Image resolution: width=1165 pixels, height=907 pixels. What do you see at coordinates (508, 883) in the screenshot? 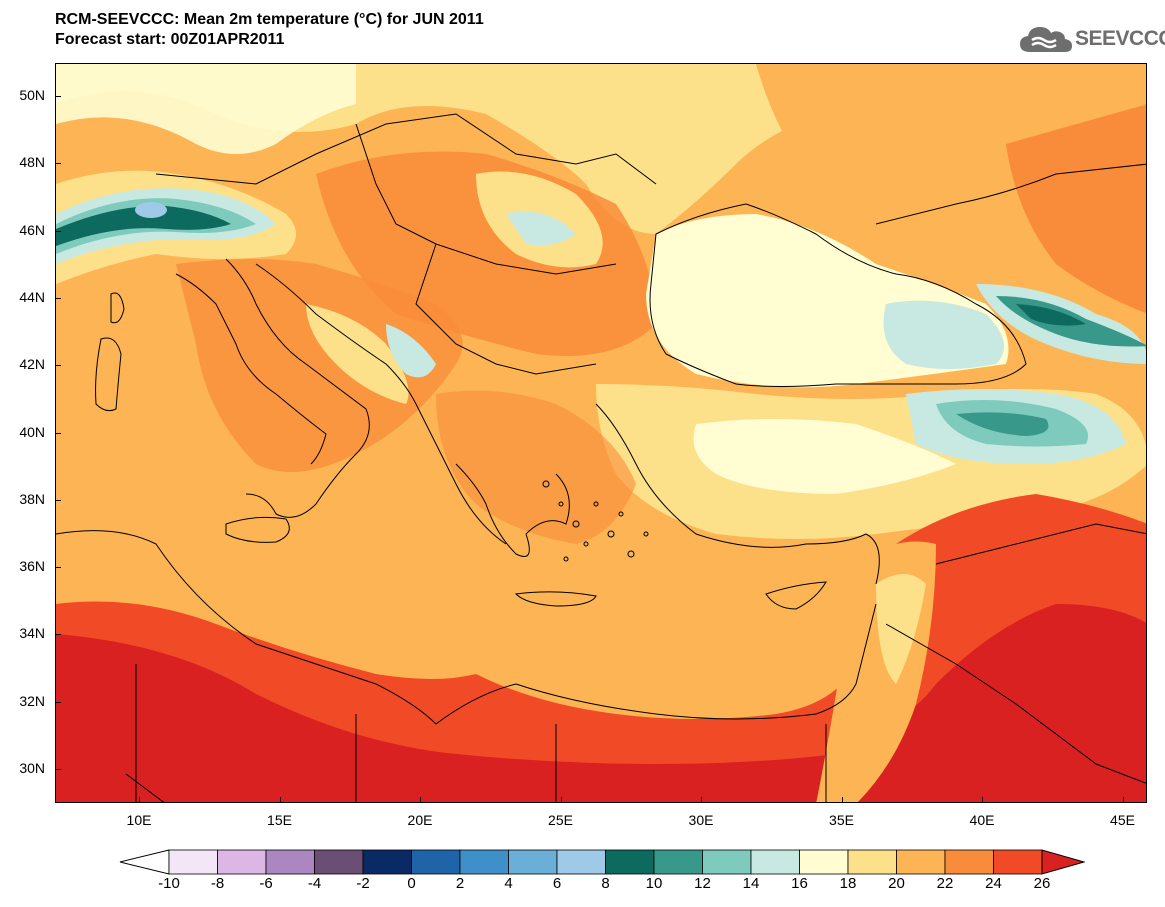
I see `colorbar-label: 4` at bounding box center [508, 883].